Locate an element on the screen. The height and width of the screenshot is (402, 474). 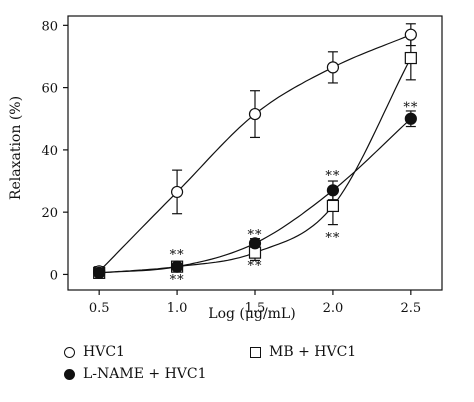
x-tick-label: 1.0 is located at coordinates (177, 308).